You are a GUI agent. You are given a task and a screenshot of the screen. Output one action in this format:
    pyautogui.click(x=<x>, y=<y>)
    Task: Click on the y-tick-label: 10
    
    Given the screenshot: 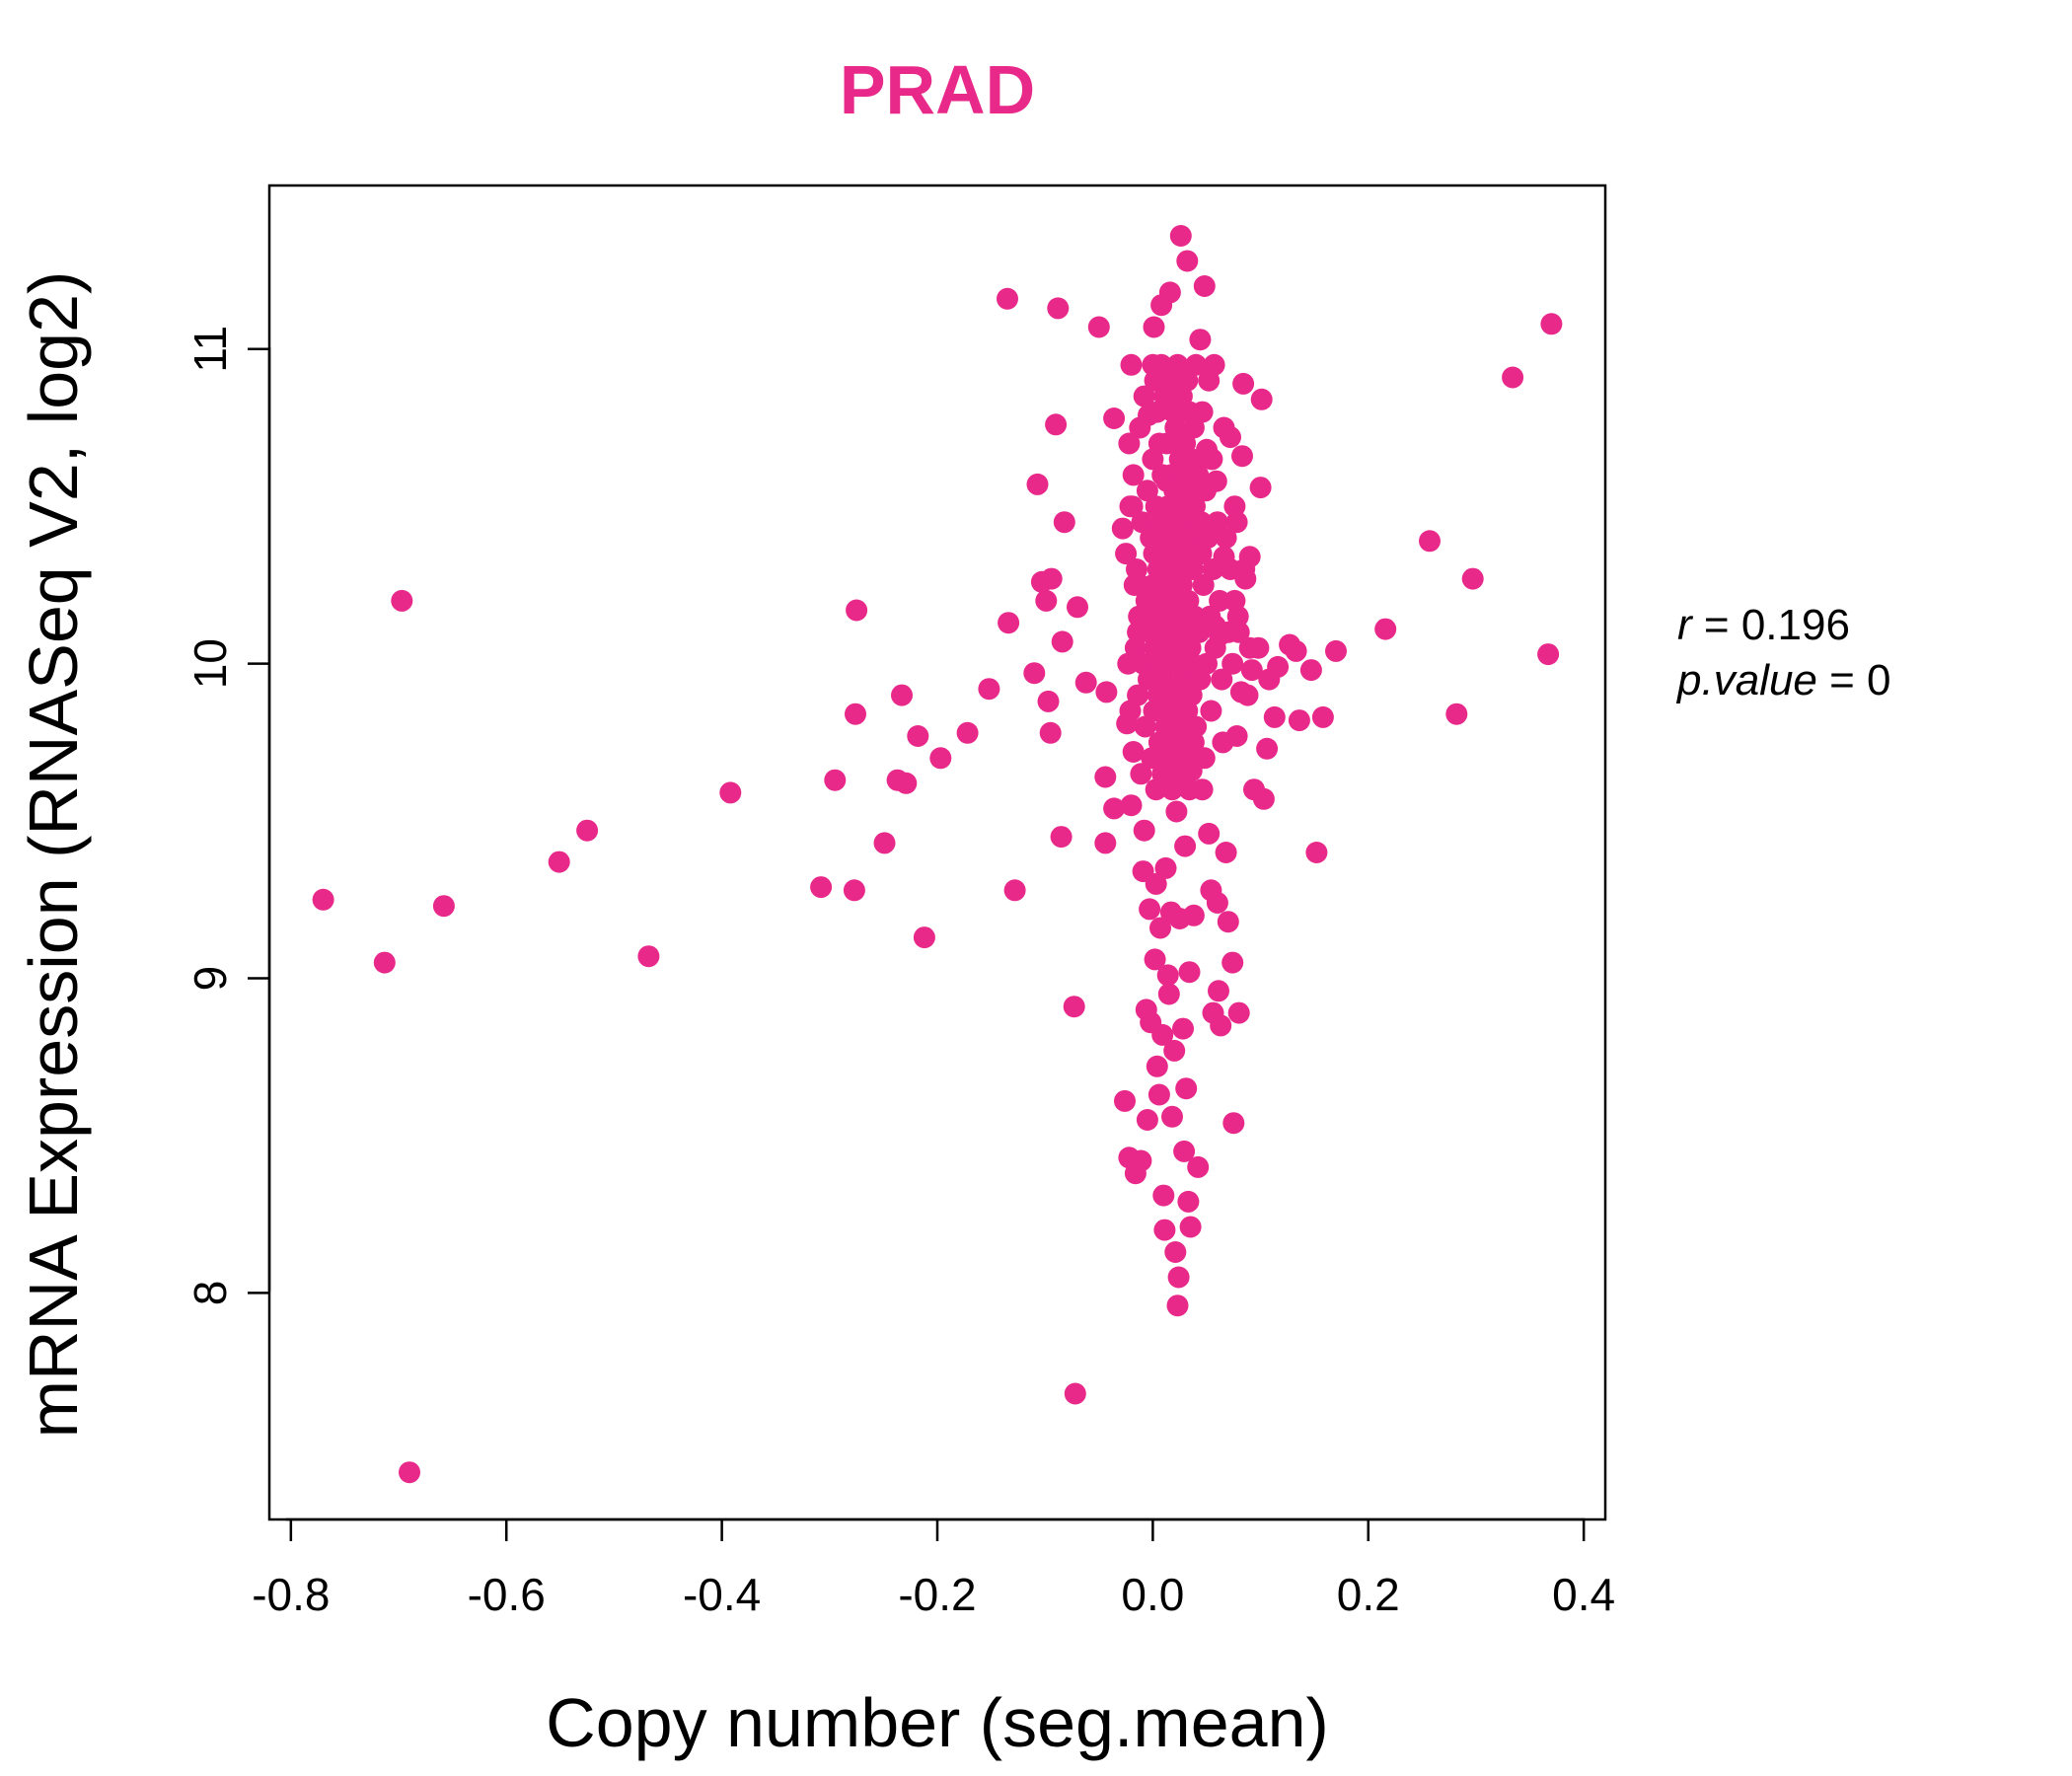 What is the action you would take?
    pyautogui.click(x=211, y=663)
    